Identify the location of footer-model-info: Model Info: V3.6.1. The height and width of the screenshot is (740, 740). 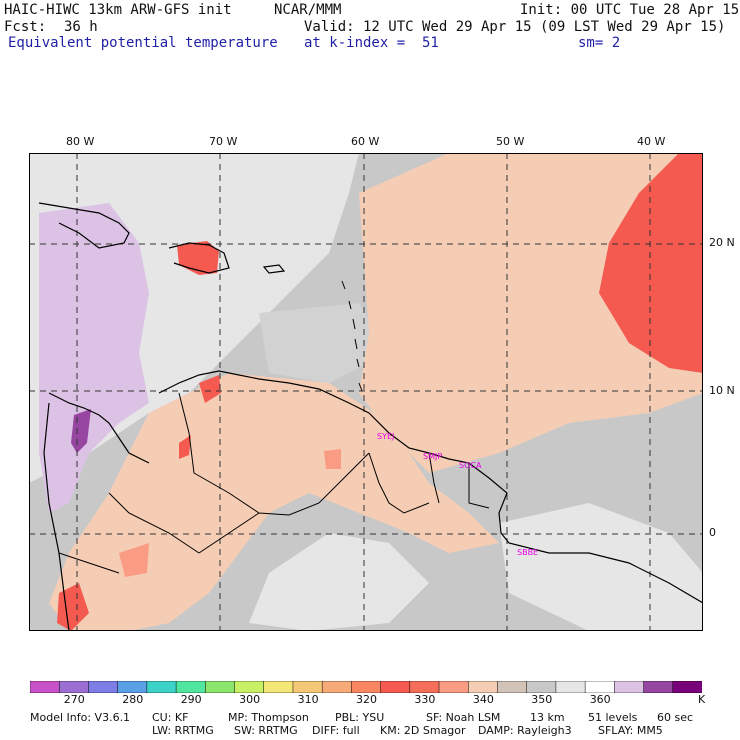
(80, 717).